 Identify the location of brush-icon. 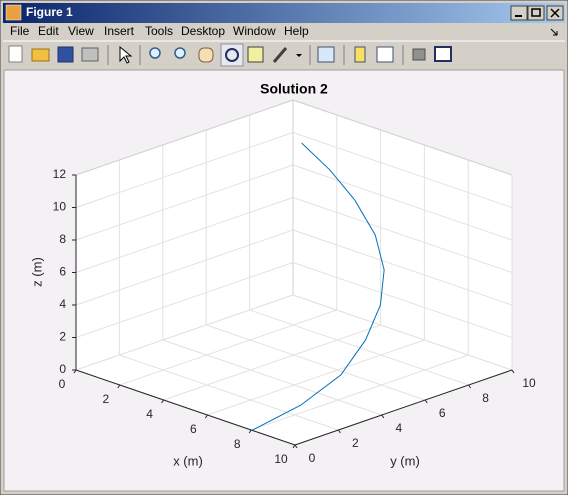
(280, 55).